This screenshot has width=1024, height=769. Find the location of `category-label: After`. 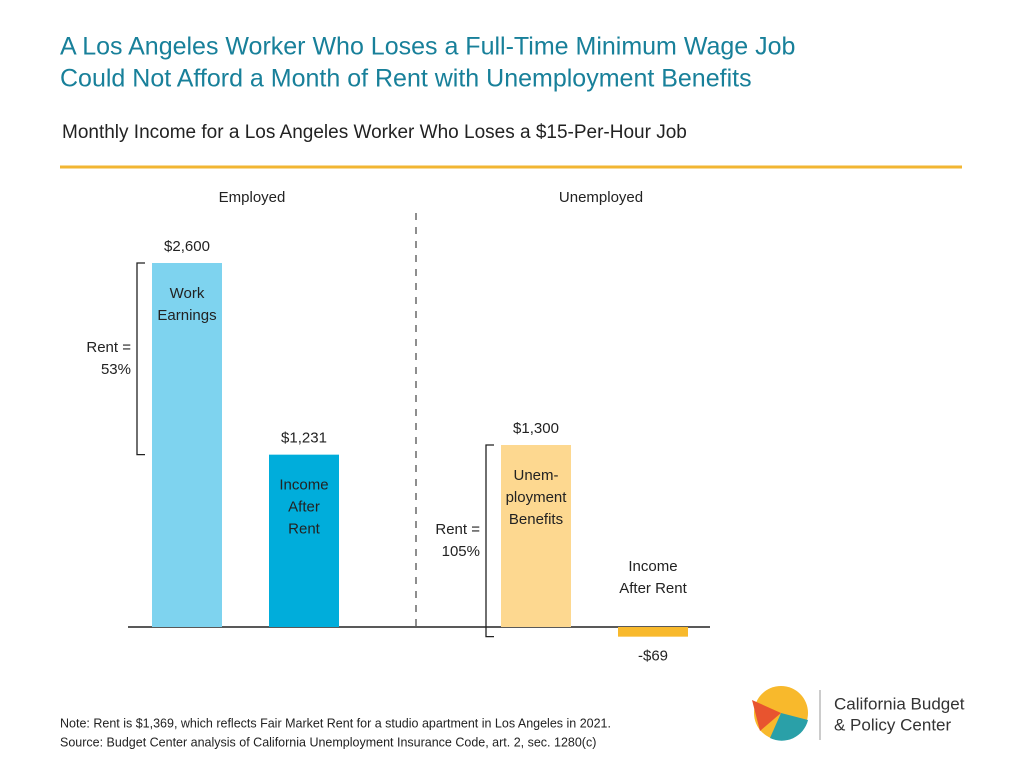

category-label: After is located at coordinates (304, 507).